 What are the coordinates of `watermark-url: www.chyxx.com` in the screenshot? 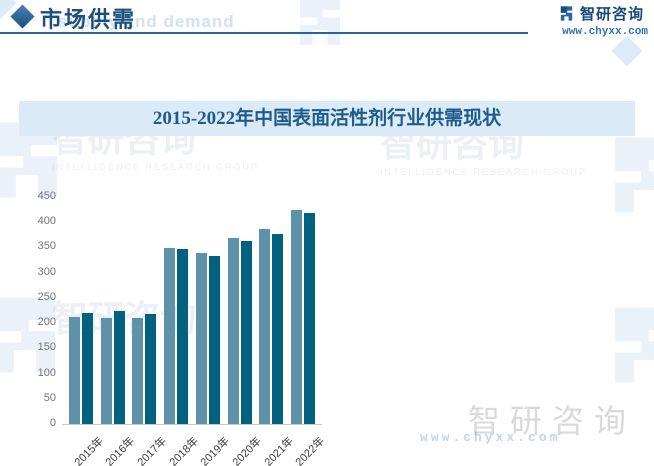 It's located at (490, 437).